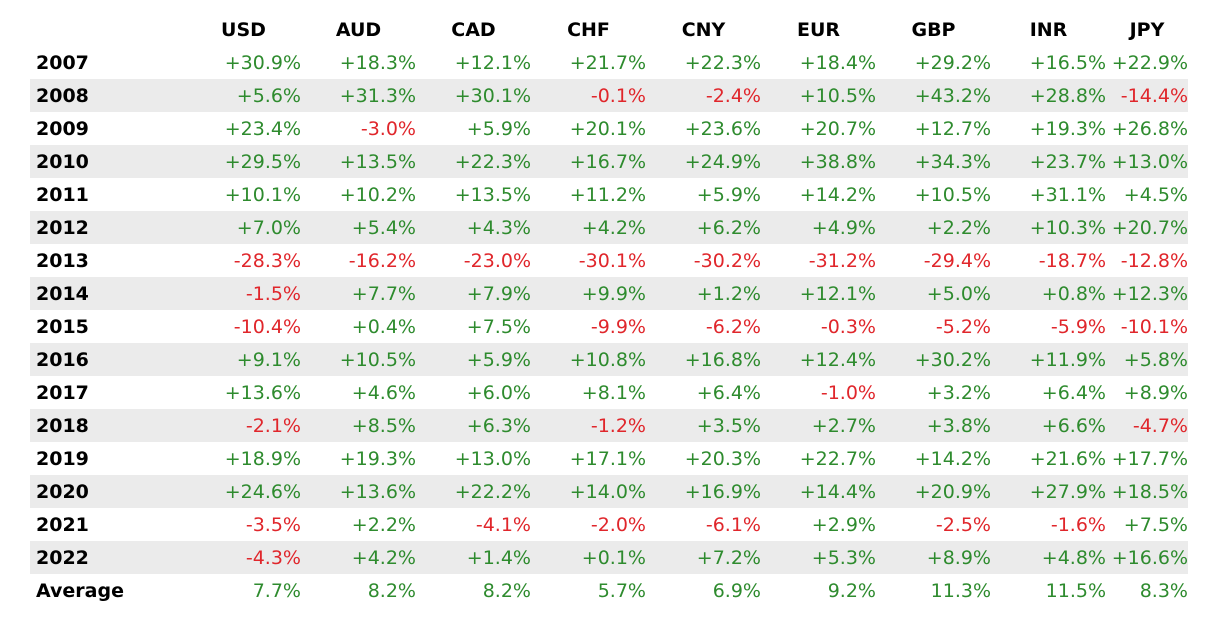  What do you see at coordinates (108, 491) in the screenshot?
I see `row-label: 2020` at bounding box center [108, 491].